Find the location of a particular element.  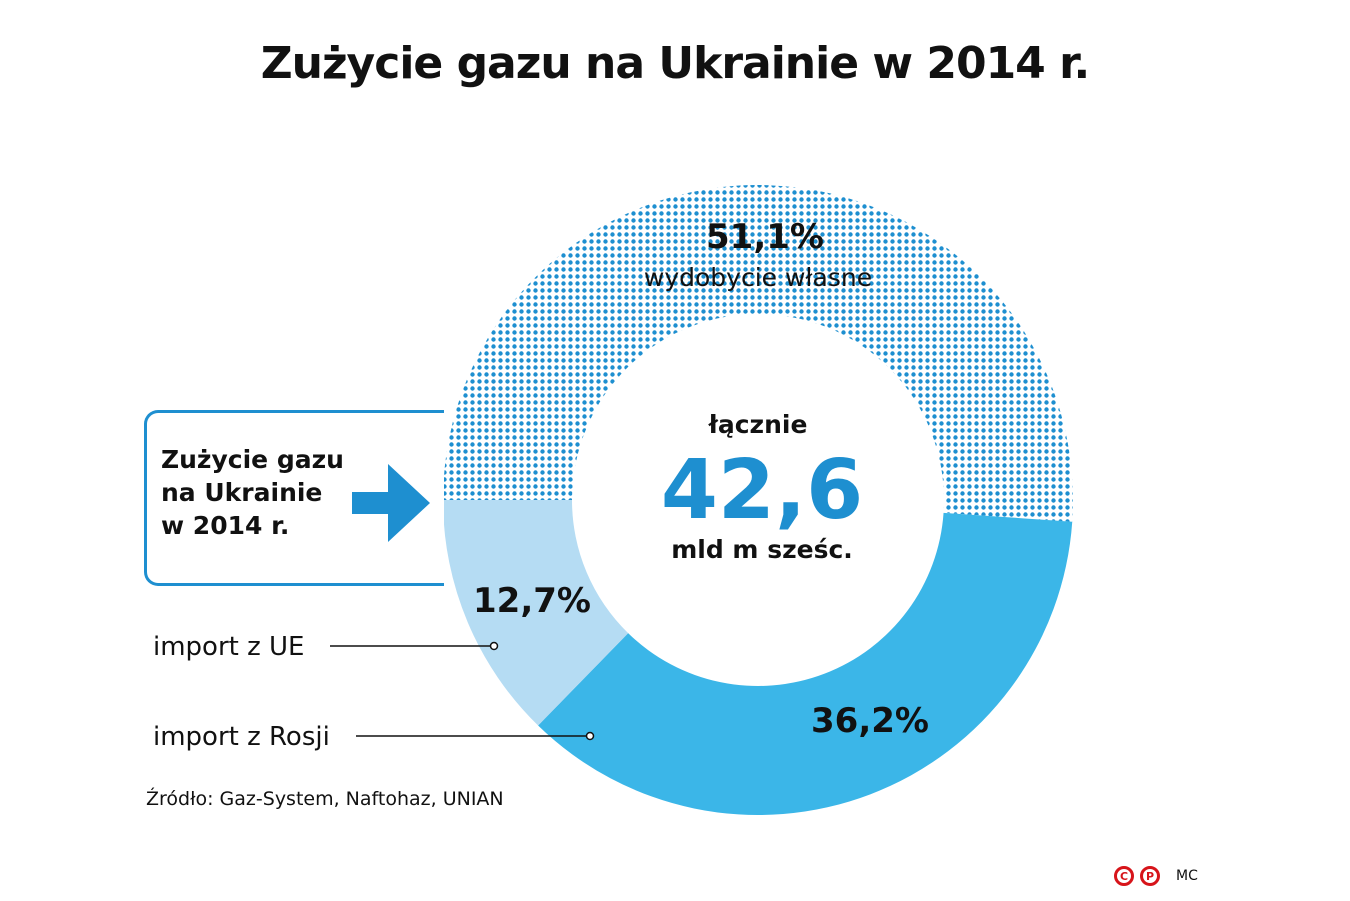

leader-line-import-ue-dot is located at coordinates (494, 646).